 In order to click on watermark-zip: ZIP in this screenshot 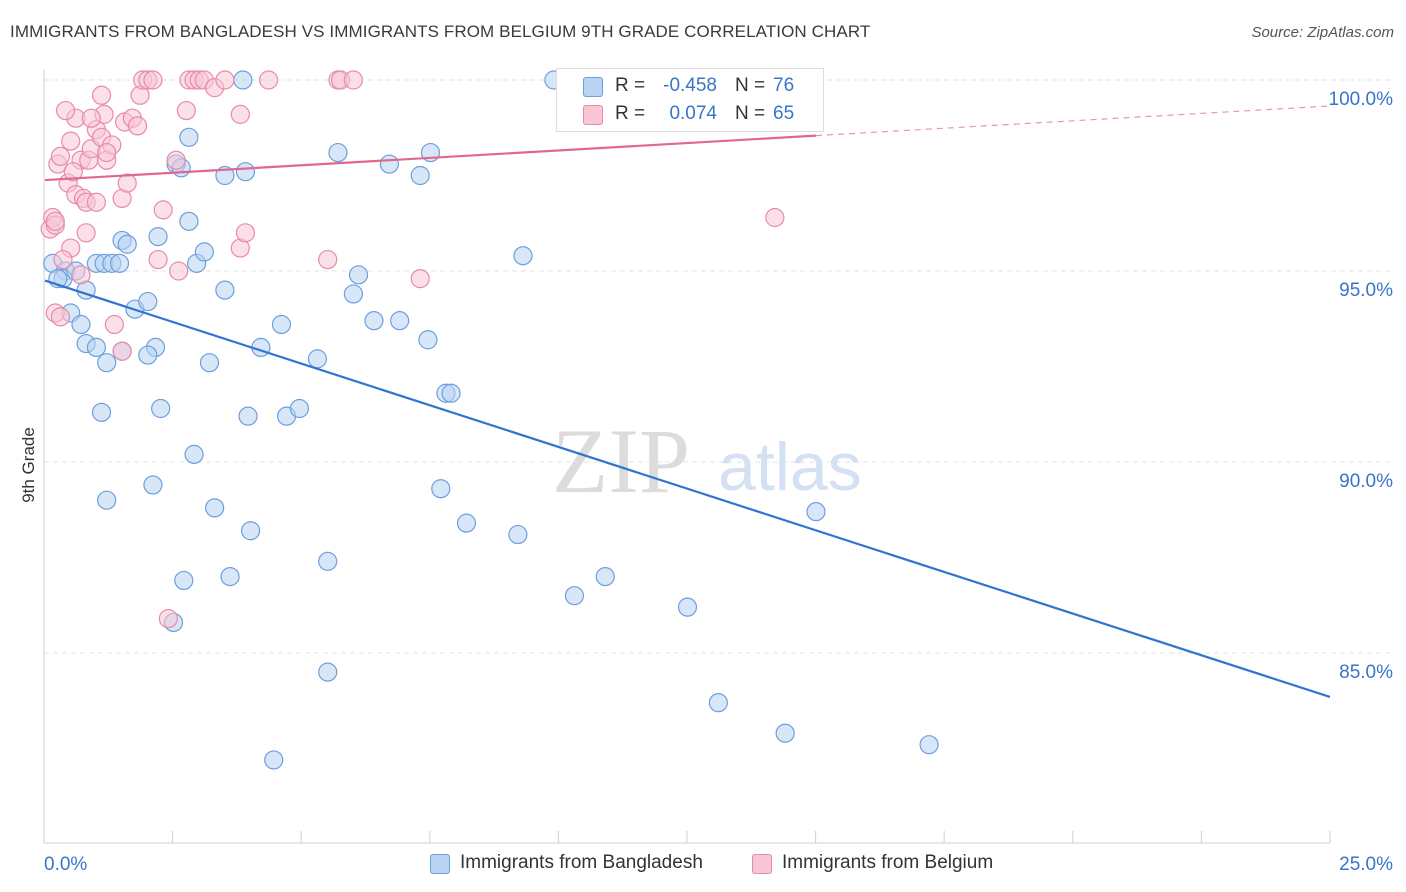, I will do `click(621, 461)`.